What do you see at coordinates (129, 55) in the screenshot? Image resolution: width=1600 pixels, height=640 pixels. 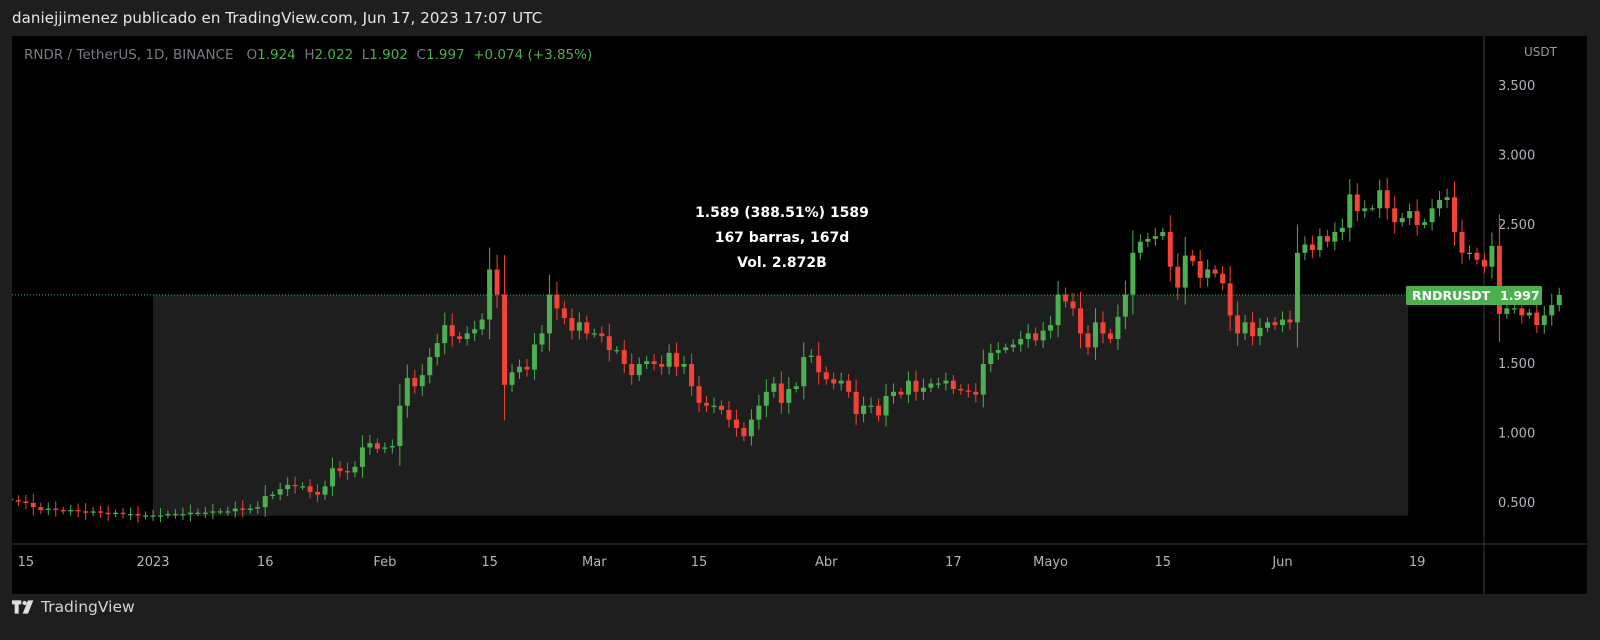 I see `symbol-name: RNDR / TetherUS, 1D, BINANCE` at bounding box center [129, 55].